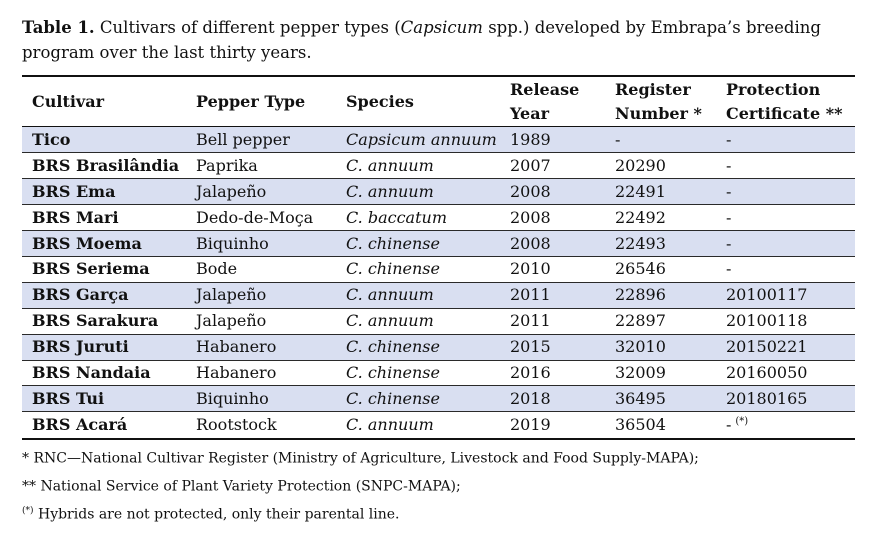 This screenshot has height=533, width=890. I want to click on cell-release-year-text: 2011, so click(530, 295).